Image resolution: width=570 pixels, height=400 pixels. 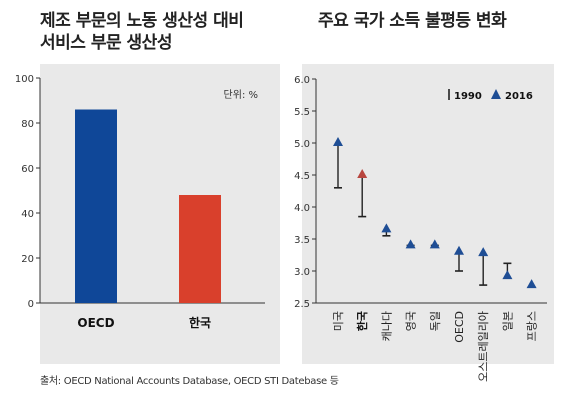 I want to click on left-chart-title-line1: 제조 부문의 노동 생산성 대비, so click(x=142, y=21).